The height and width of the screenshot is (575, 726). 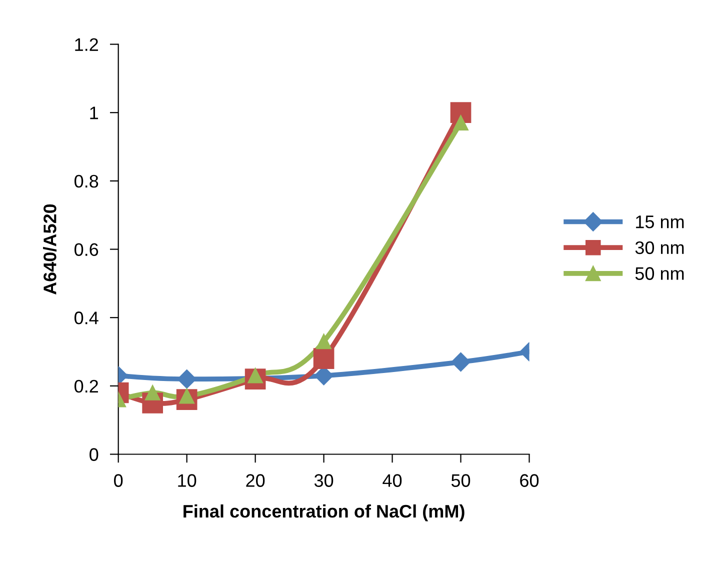 What do you see at coordinates (529, 480) in the screenshot?
I see `x-tick-label: 60` at bounding box center [529, 480].